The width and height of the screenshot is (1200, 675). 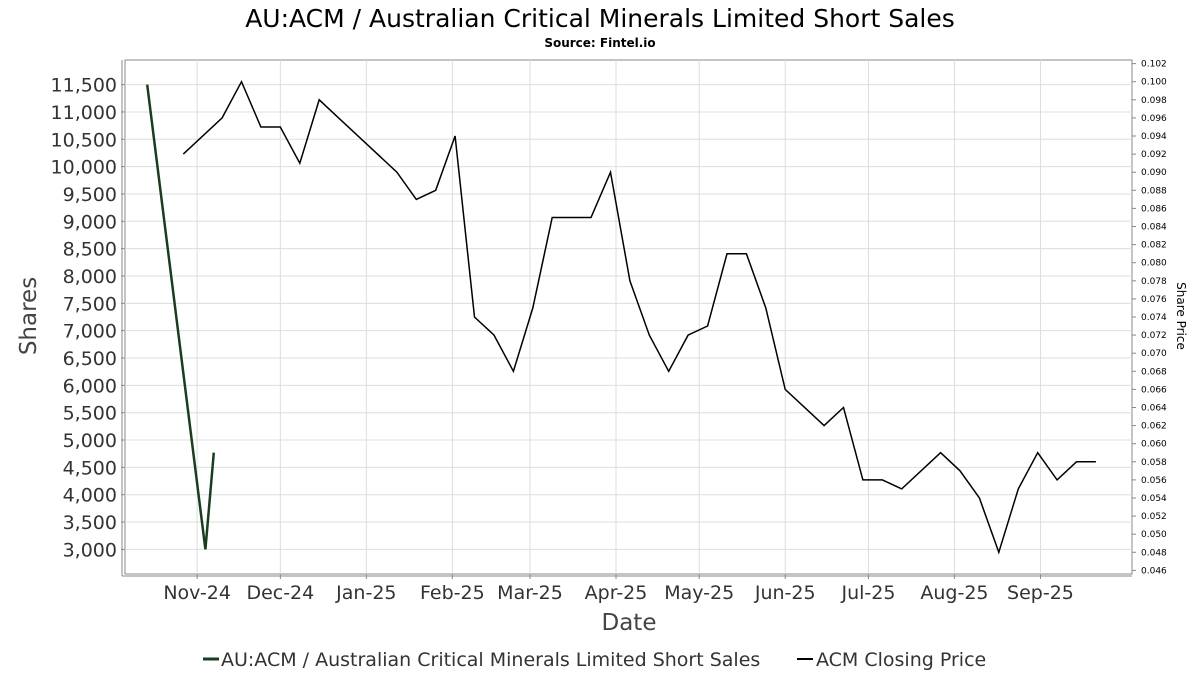 I want to click on legend-label-closing-price: ACM Closing Price, so click(x=901, y=660).